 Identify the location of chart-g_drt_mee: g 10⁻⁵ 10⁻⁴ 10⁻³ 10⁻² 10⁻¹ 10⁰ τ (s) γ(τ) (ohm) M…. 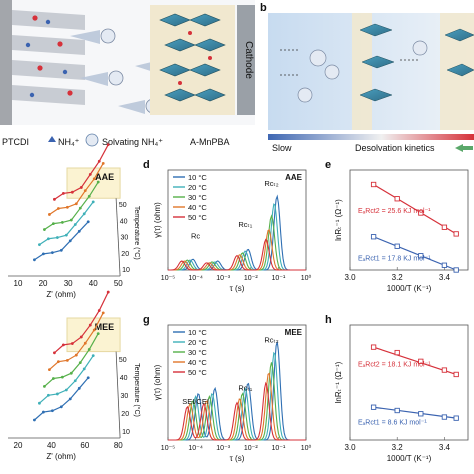
(227, 388).